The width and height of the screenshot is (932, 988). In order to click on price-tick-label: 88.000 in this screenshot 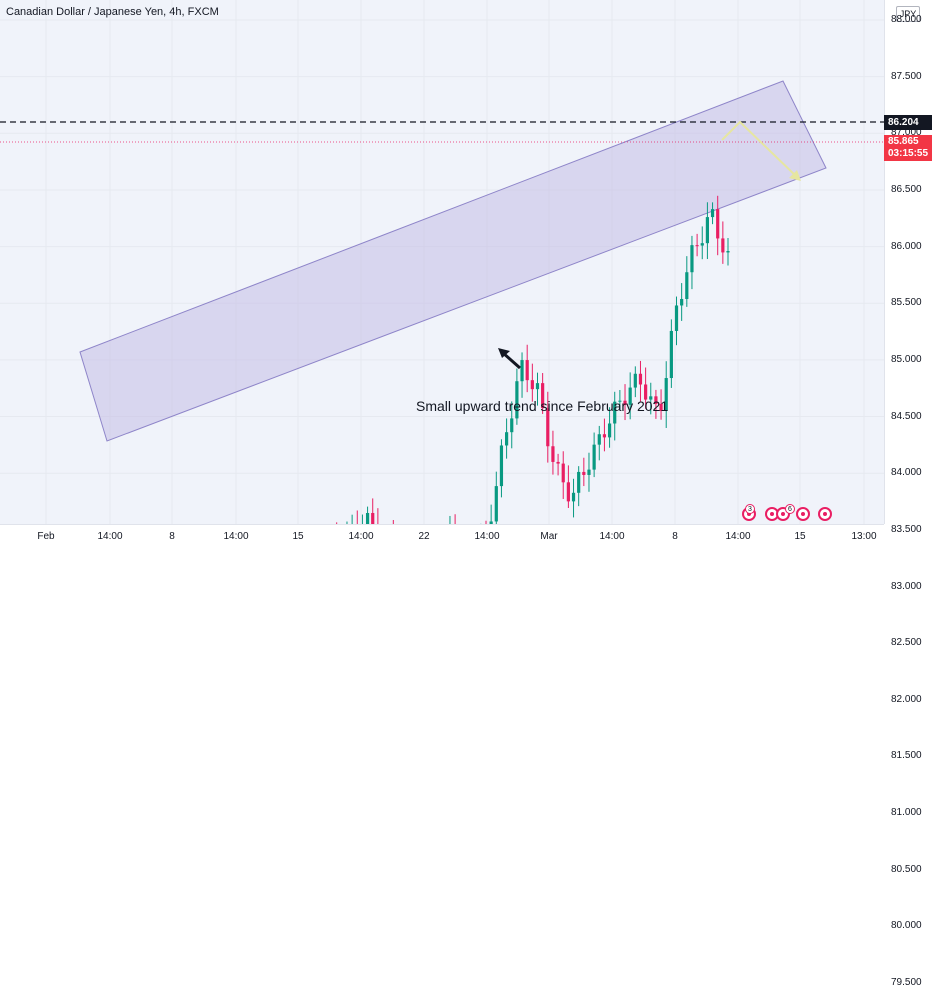, I will do `click(906, 19)`.